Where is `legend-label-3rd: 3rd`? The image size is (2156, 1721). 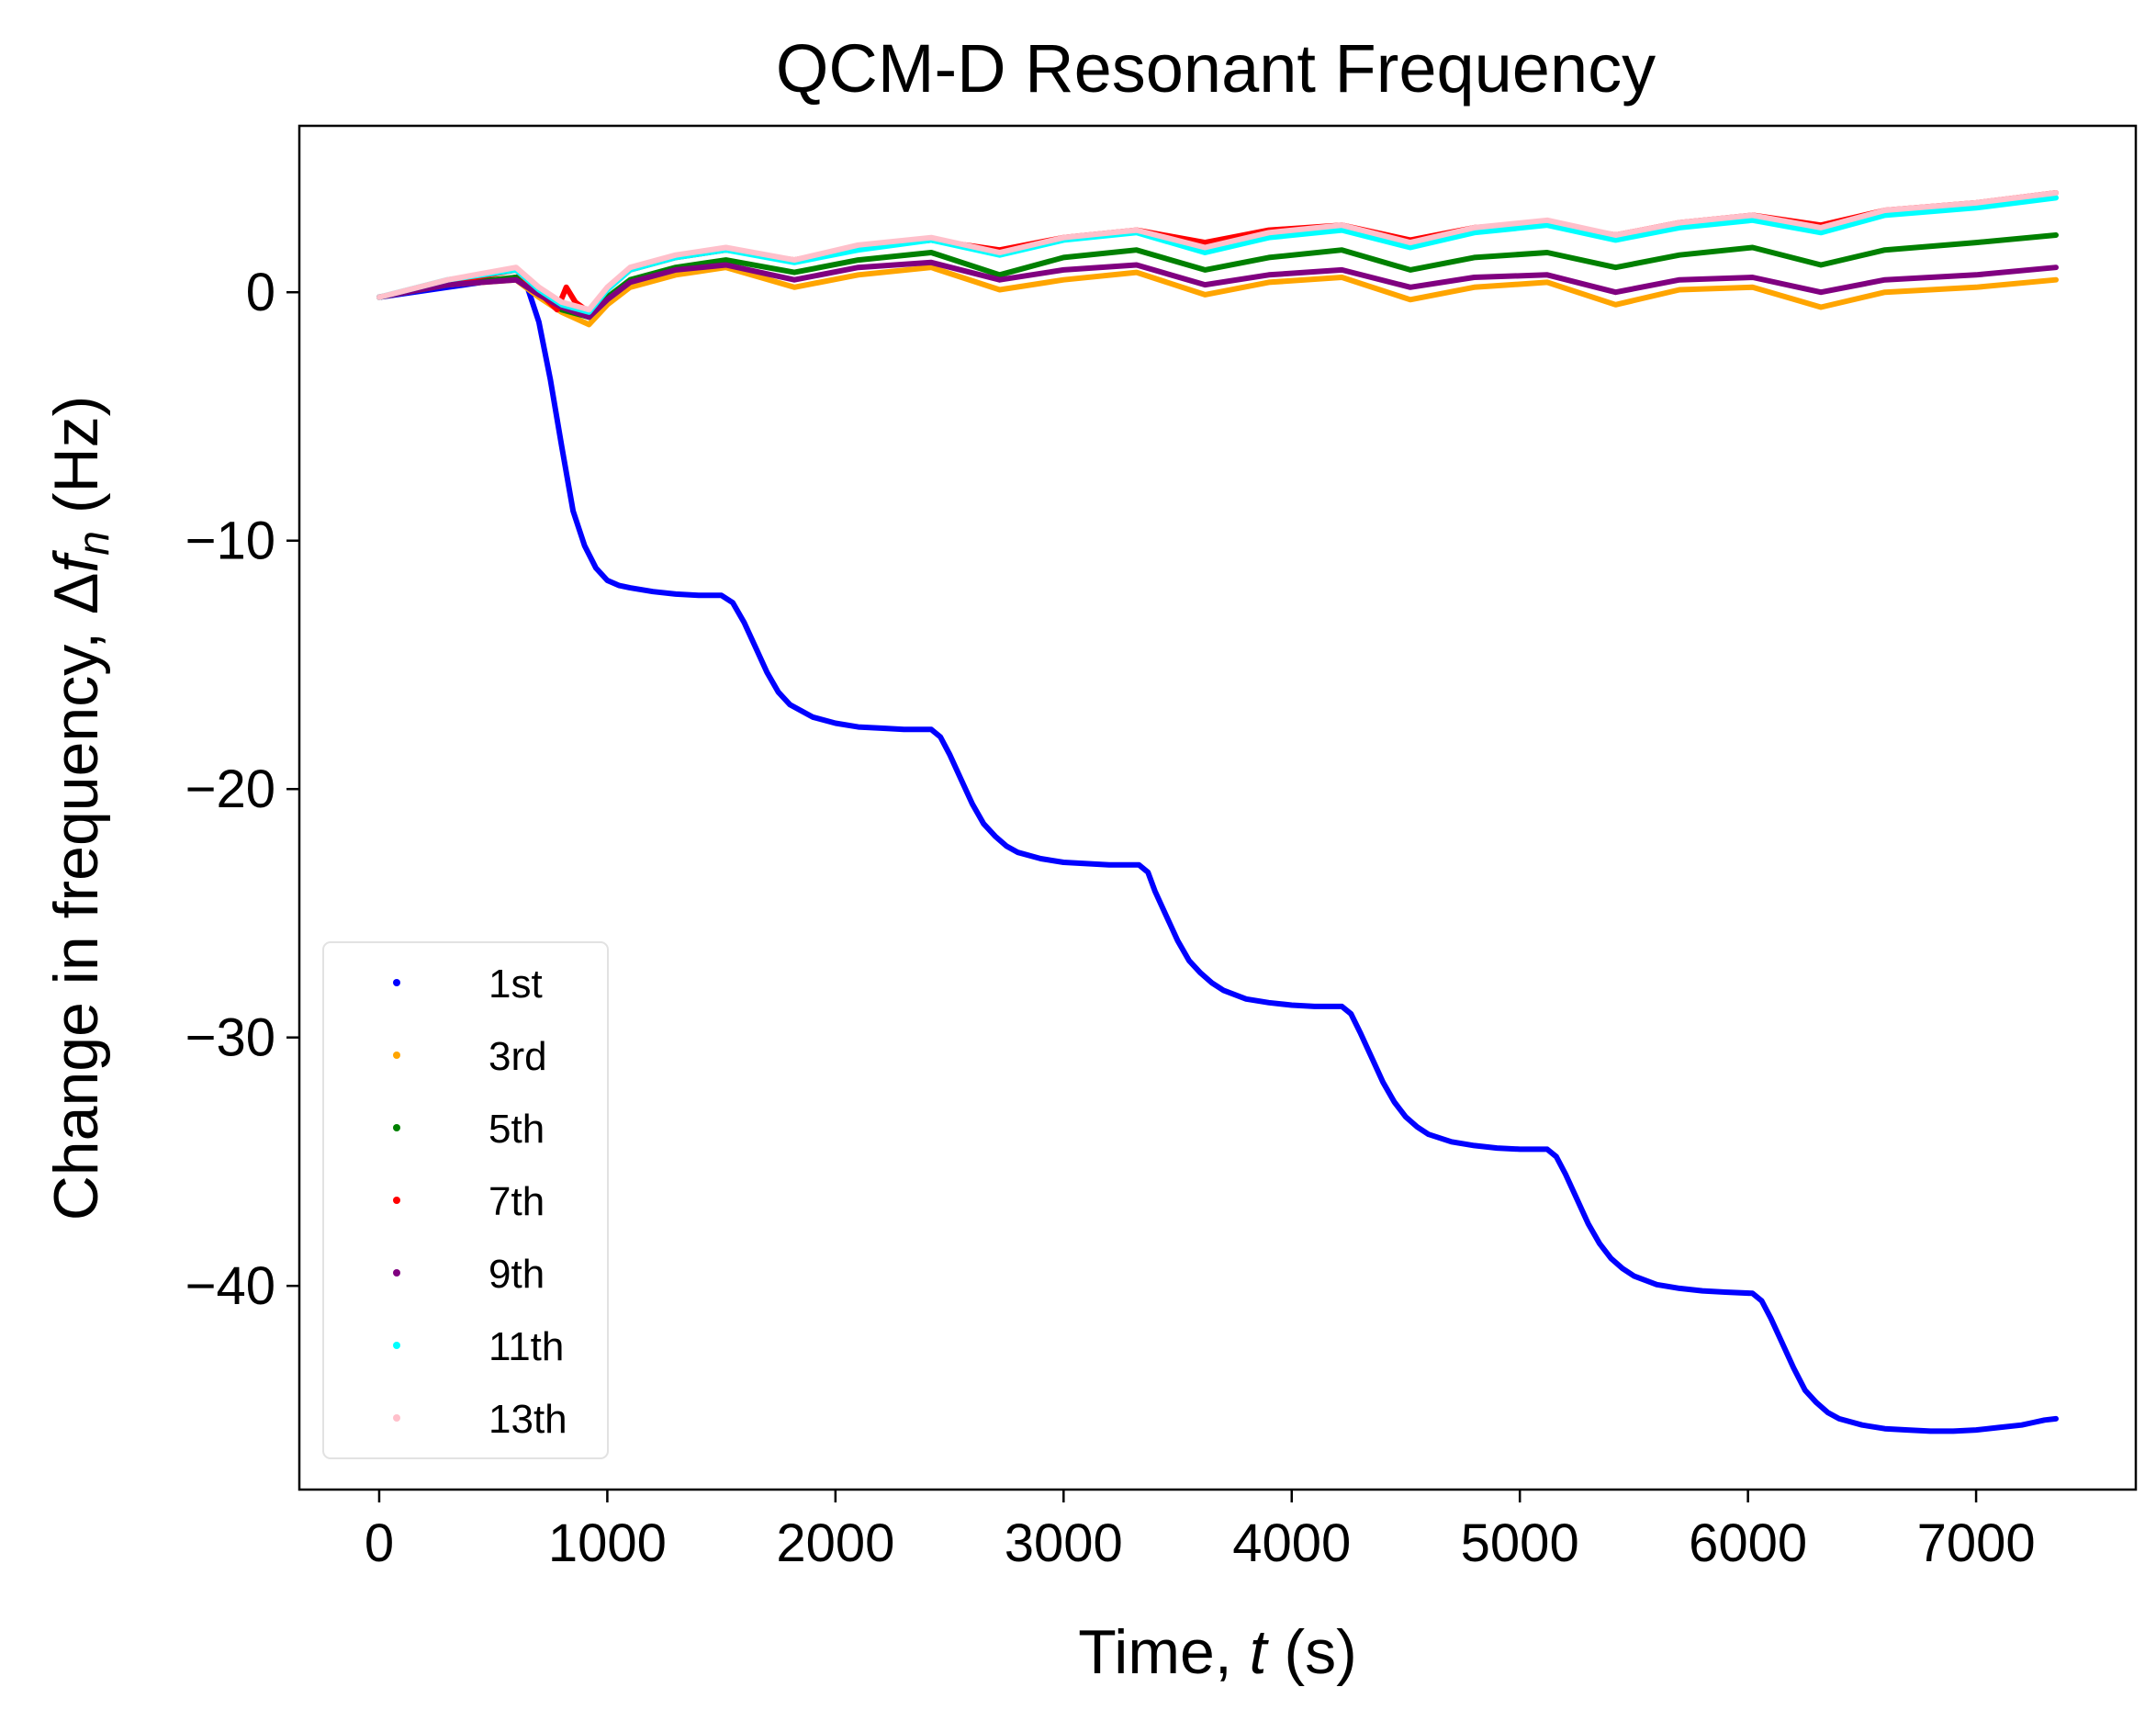 legend-label-3rd: 3rd is located at coordinates (517, 1056).